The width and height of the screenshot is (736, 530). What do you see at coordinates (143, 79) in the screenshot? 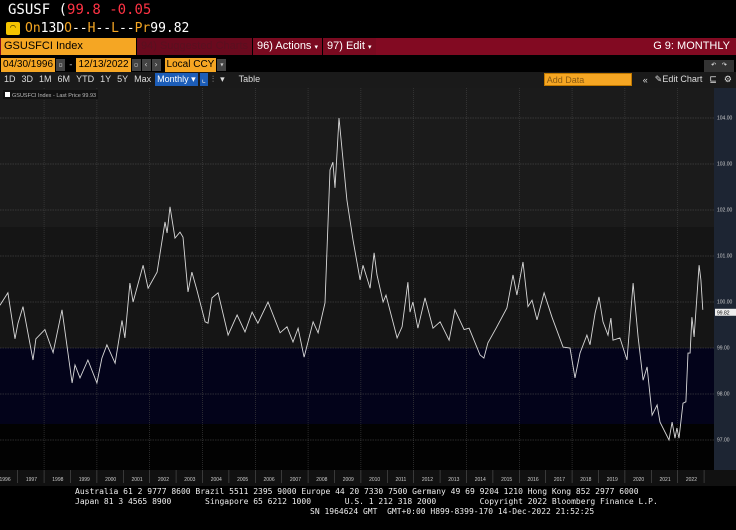
I see `period-max: Max` at bounding box center [143, 79].